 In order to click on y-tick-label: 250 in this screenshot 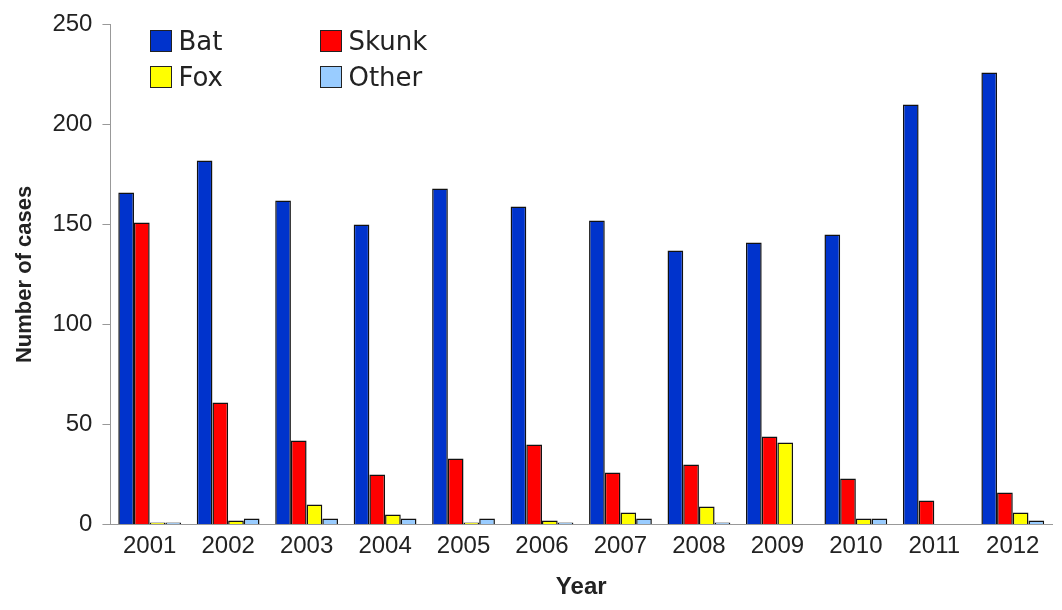, I will do `click(72, 23)`.